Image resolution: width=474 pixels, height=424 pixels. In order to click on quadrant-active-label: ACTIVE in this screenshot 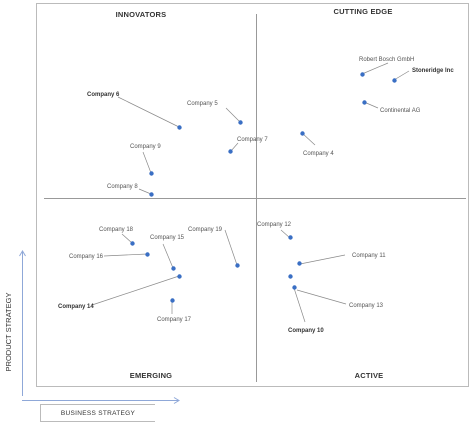, I will do `click(369, 375)`.